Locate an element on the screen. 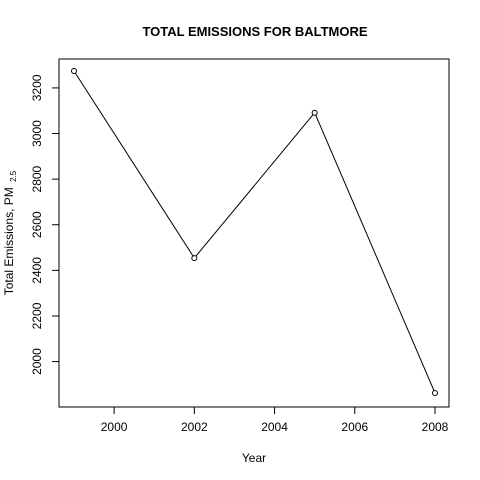 The width and height of the screenshot is (480, 480). y-axis-label-main: Total Emissions, PM is located at coordinates (9, 241).